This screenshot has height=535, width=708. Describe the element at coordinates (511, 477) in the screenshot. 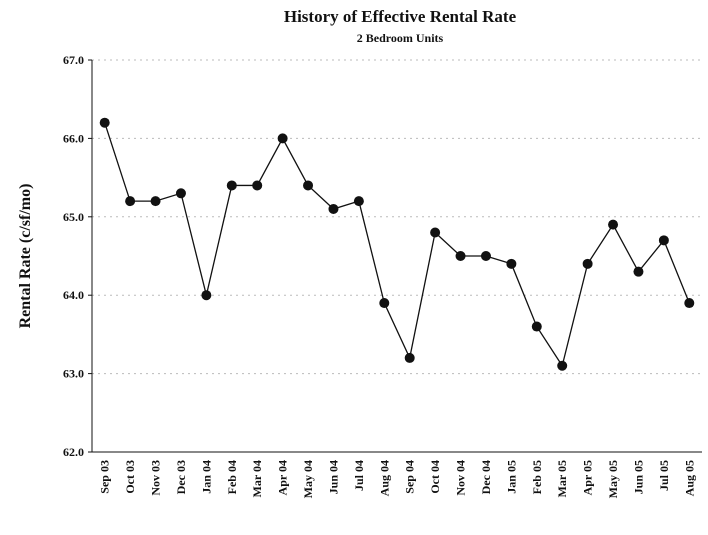

I see `x-tick-label: Jan 05` at that location.